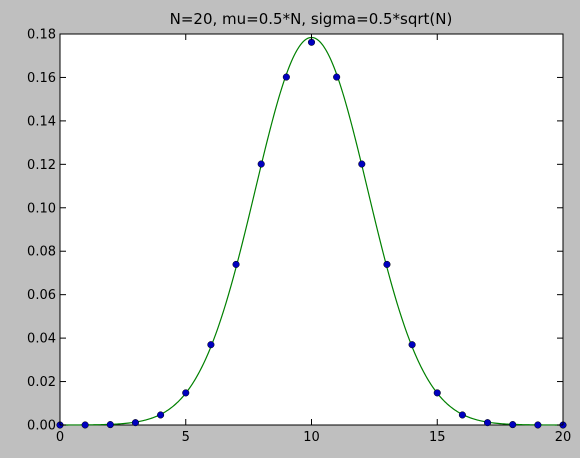 The height and width of the screenshot is (458, 580). I want to click on x-tick-label: 0, so click(60, 437).